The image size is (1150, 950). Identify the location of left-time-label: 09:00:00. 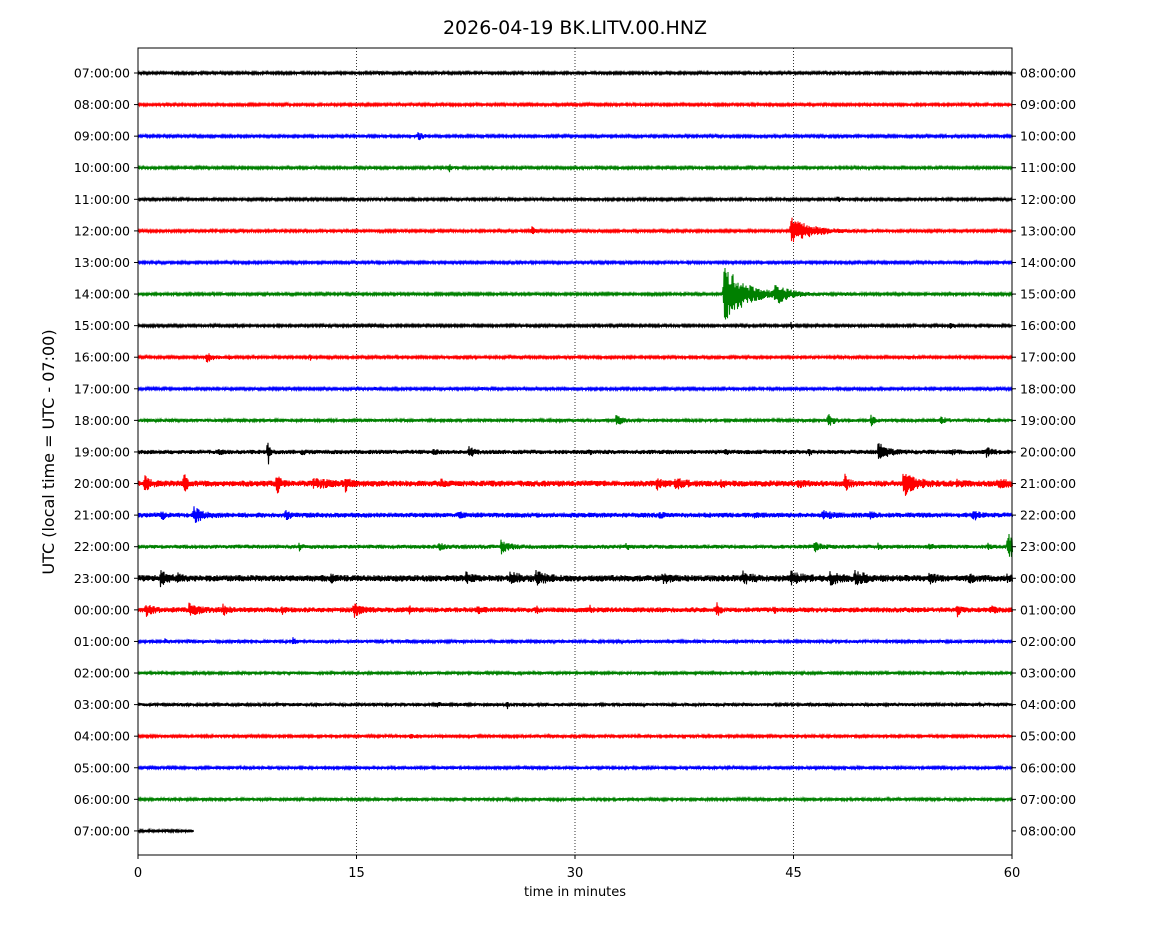
(102, 136).